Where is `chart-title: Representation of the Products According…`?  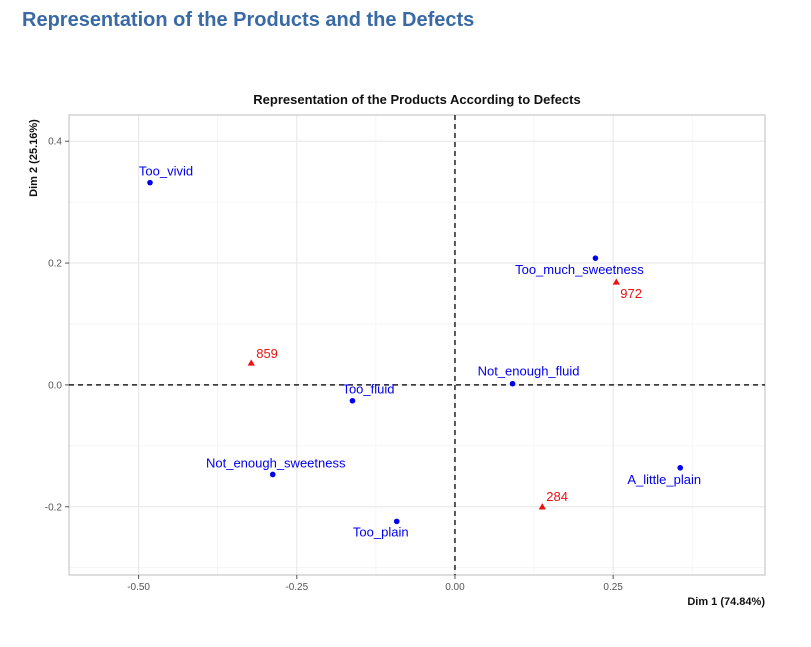 chart-title: Representation of the Products According… is located at coordinates (416, 99).